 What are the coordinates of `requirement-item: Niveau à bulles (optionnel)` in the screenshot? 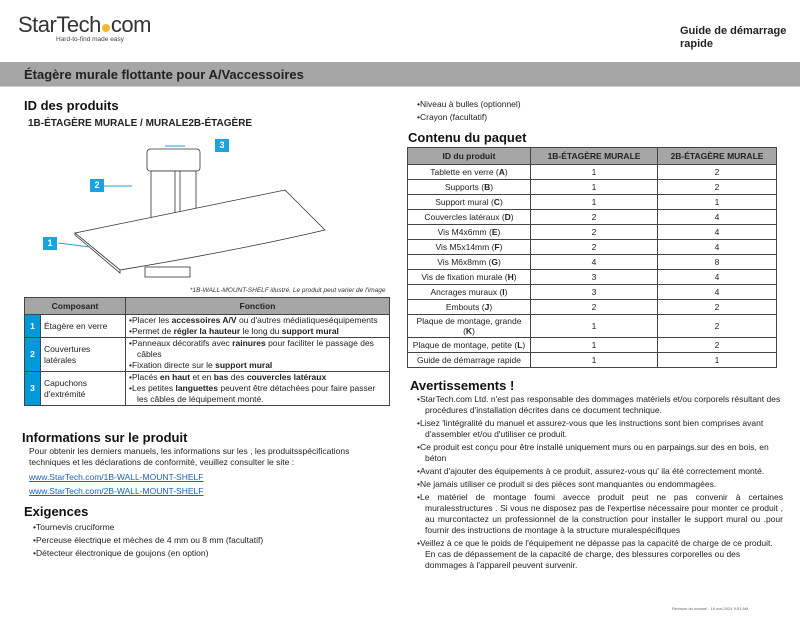 It's located at (592, 104).